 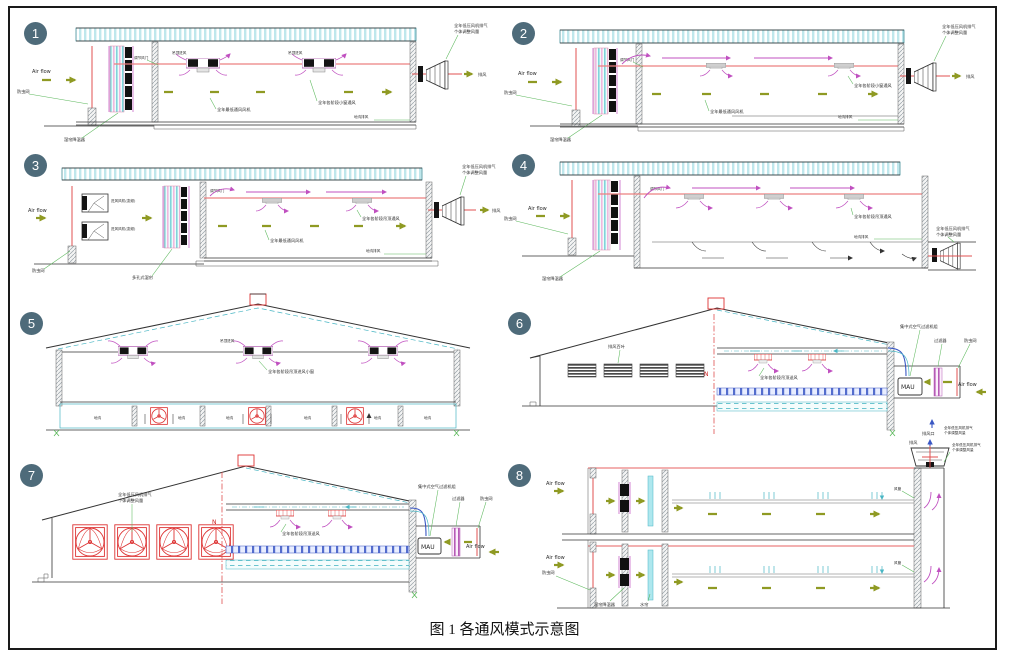 I want to click on panel-2: 2 Air flow 防虫网 湿帘降温器 调节风门, so click(x=746, y=80).